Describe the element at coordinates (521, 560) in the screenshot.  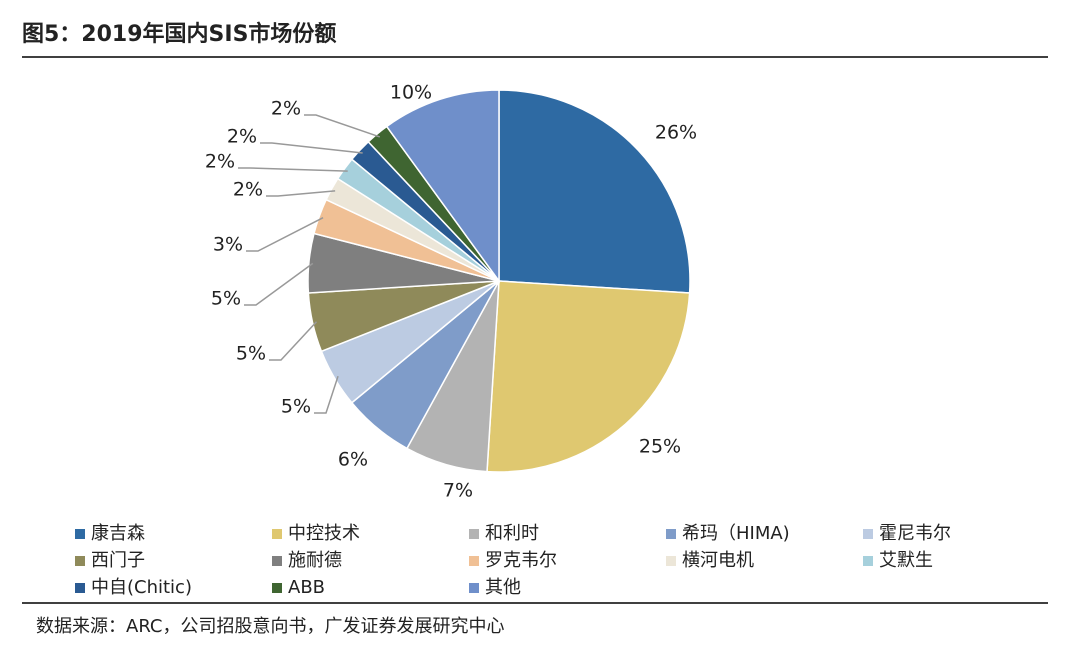
I see `legend-label: 罗克韦尔` at that location.